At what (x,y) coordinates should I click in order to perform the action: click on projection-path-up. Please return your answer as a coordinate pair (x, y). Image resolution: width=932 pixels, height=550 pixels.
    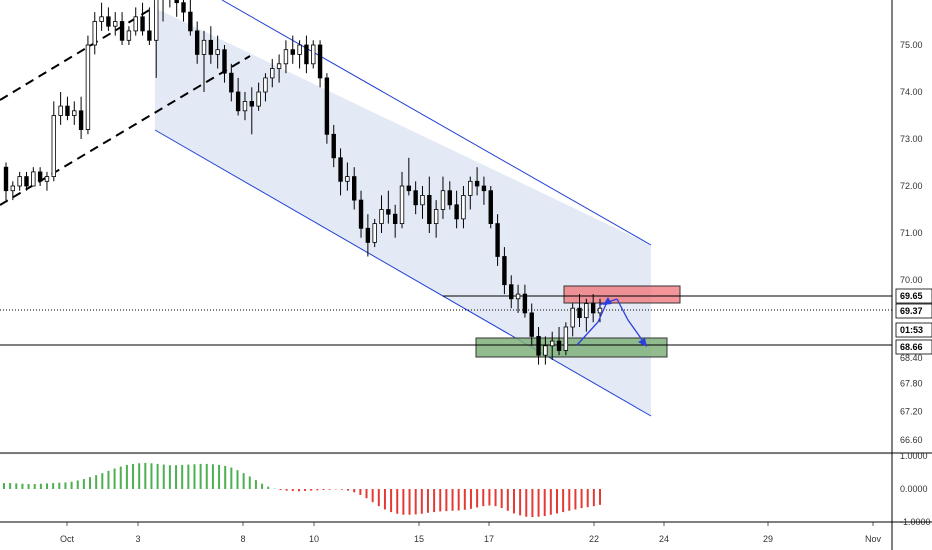
    Looking at the image, I should click on (592, 322).